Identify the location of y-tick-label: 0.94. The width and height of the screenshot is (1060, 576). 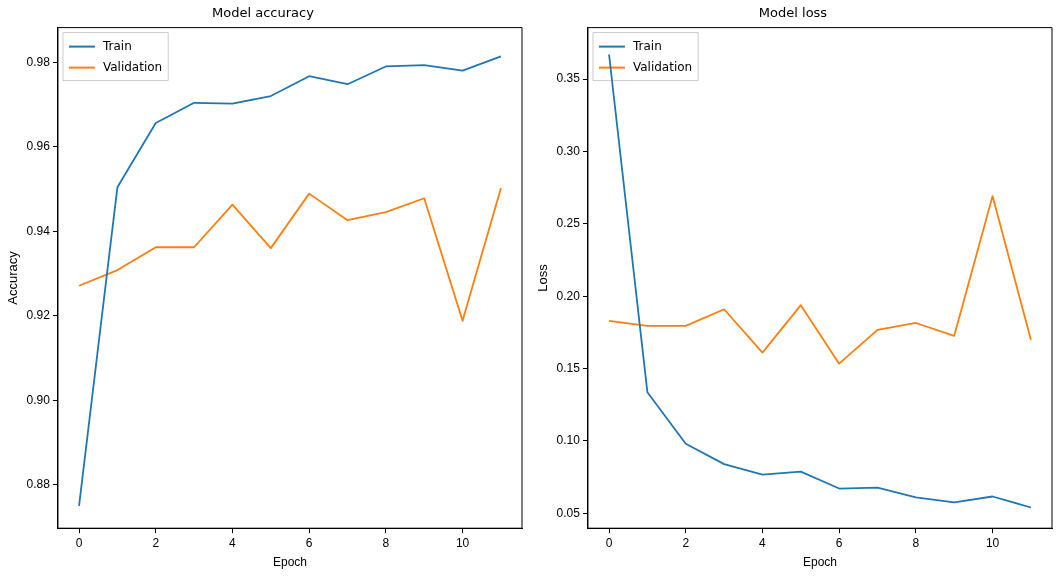
(38, 230).